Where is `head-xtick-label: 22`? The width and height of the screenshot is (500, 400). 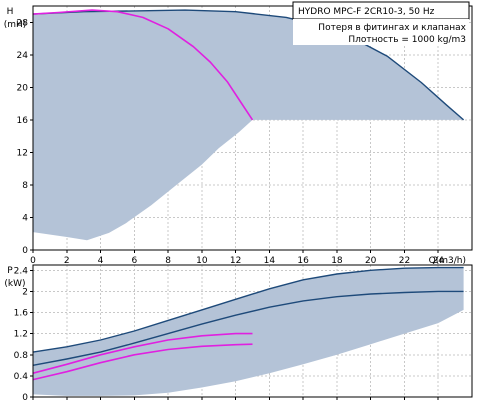
head-xtick-label: 22 is located at coordinates (404, 261).